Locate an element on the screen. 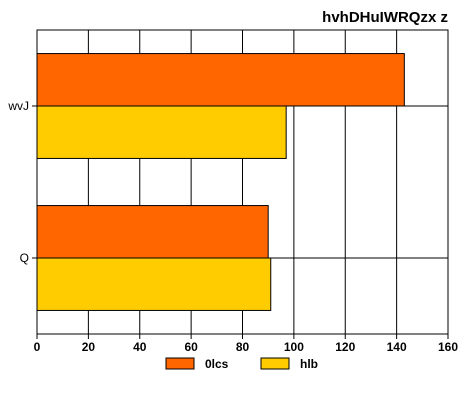  y-category-label: wvJ is located at coordinates (18, 106).